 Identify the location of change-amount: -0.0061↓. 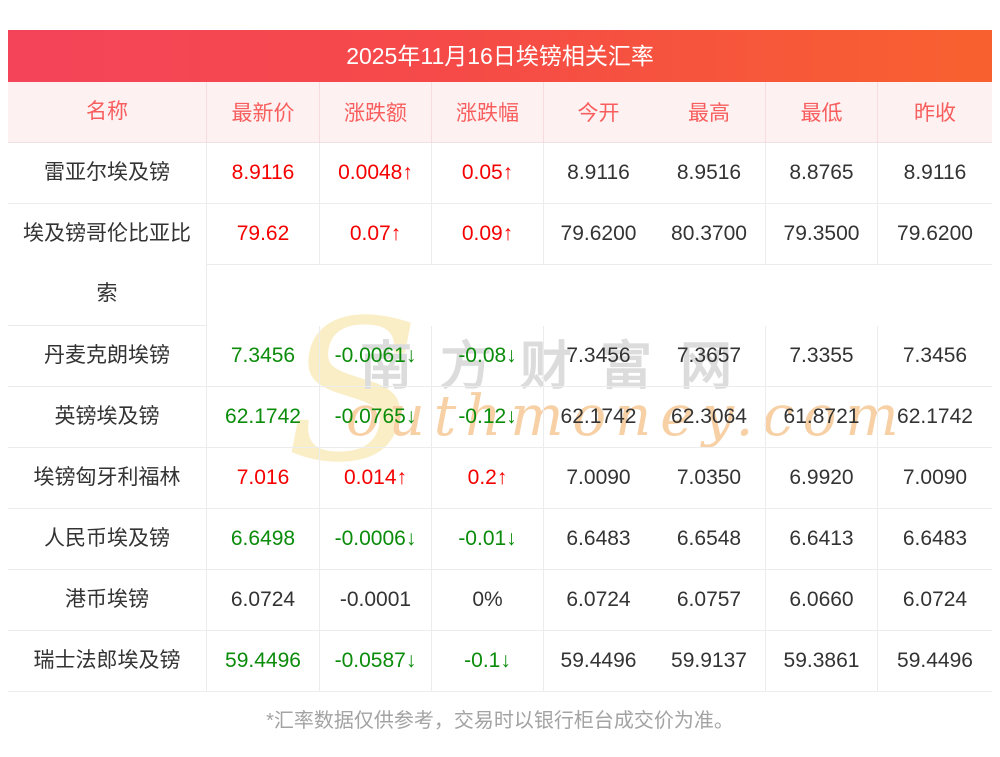
(375, 356).